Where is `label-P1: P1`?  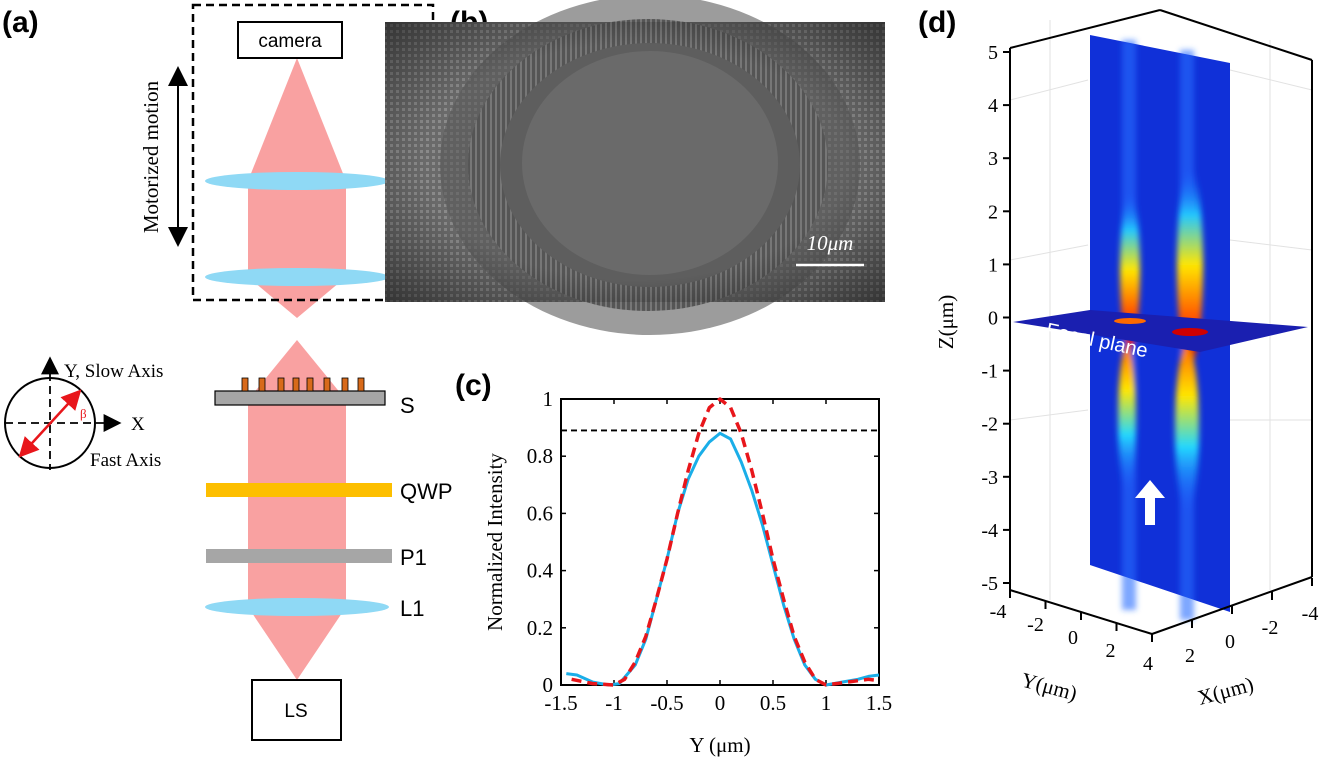
label-P1: P1 is located at coordinates (413, 557).